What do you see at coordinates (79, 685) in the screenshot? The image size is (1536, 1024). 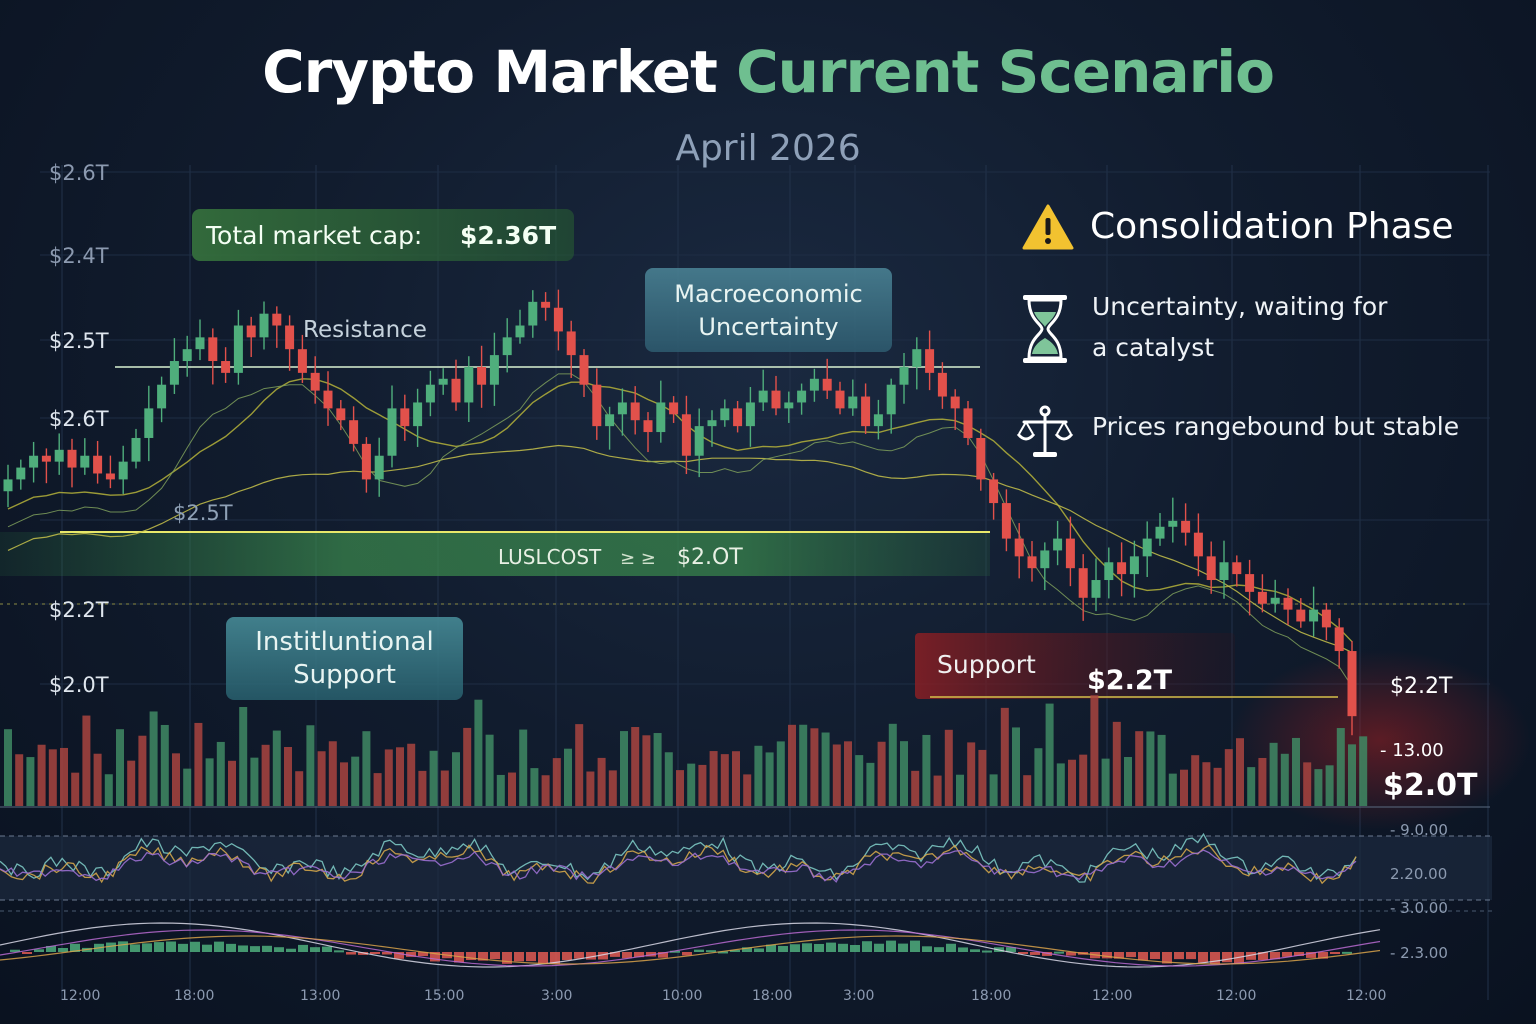 I see `y-axis-label: $2.0T` at bounding box center [79, 685].